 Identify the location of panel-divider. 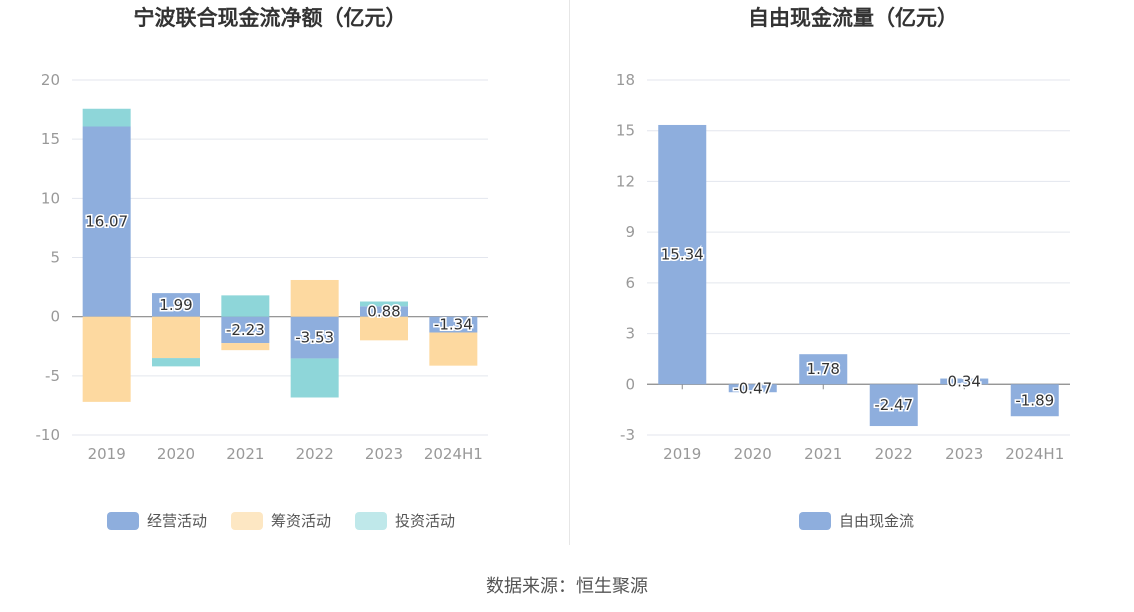
(569, 272).